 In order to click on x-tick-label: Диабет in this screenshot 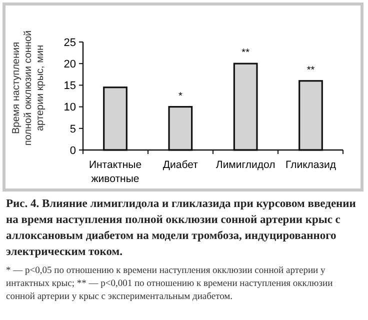, I will do `click(180, 165)`.